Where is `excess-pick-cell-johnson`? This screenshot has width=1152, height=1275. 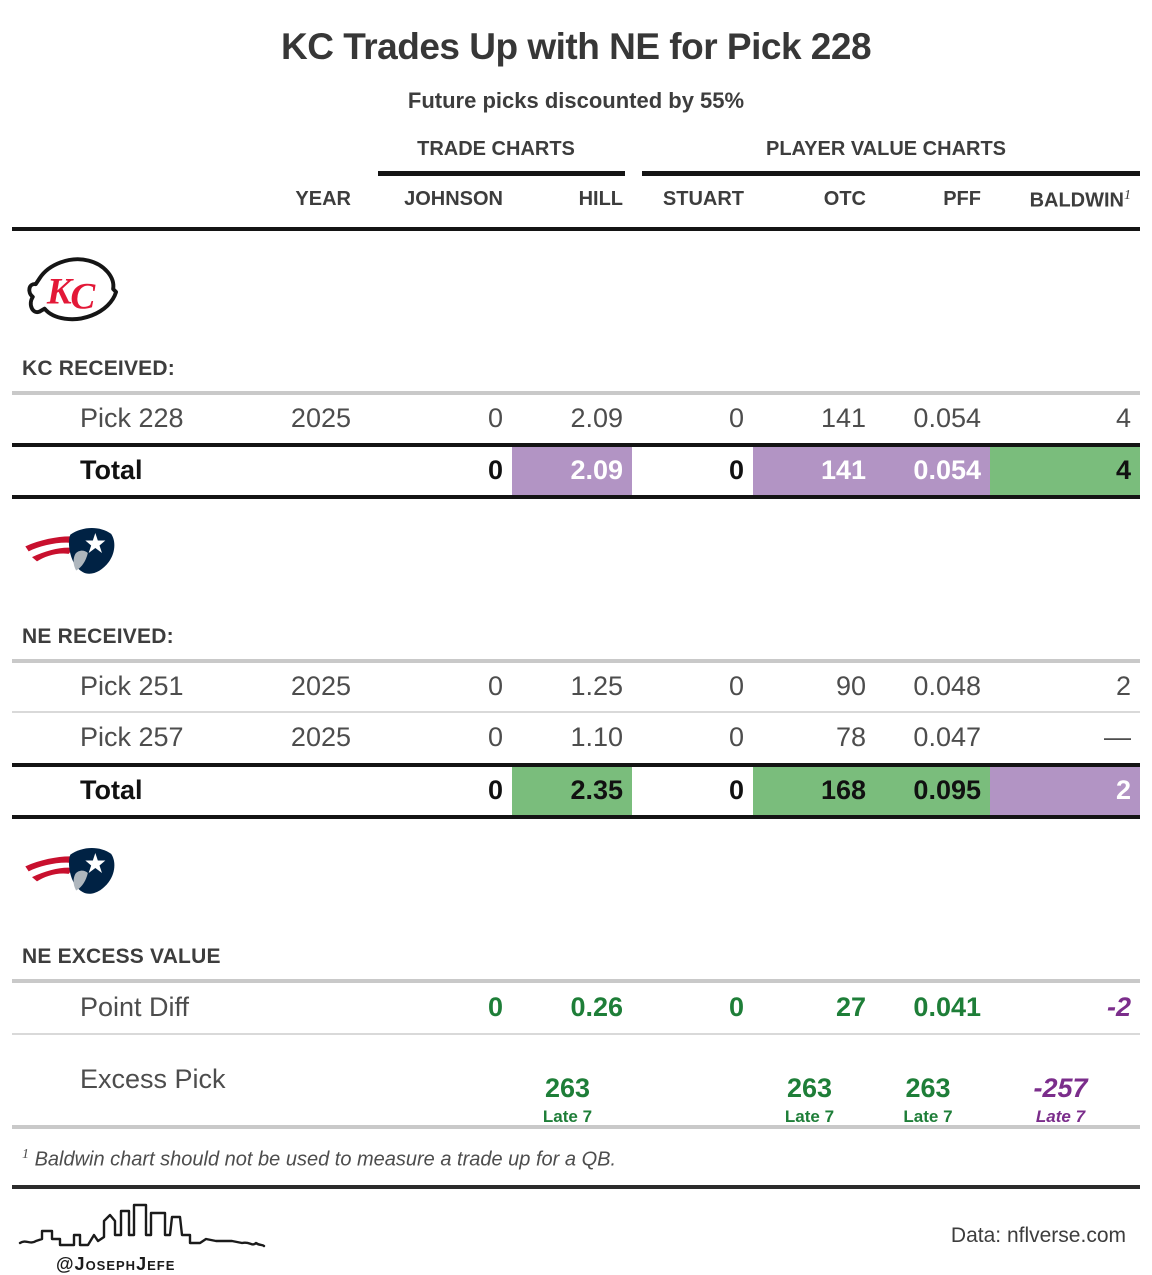 excess-pick-cell-johnson is located at coordinates (436, 1080).